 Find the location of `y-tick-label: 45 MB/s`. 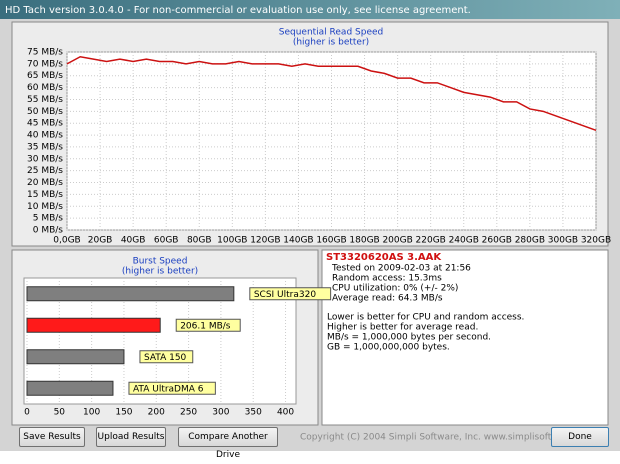

y-tick-label: 45 MB/s is located at coordinates (45, 124).